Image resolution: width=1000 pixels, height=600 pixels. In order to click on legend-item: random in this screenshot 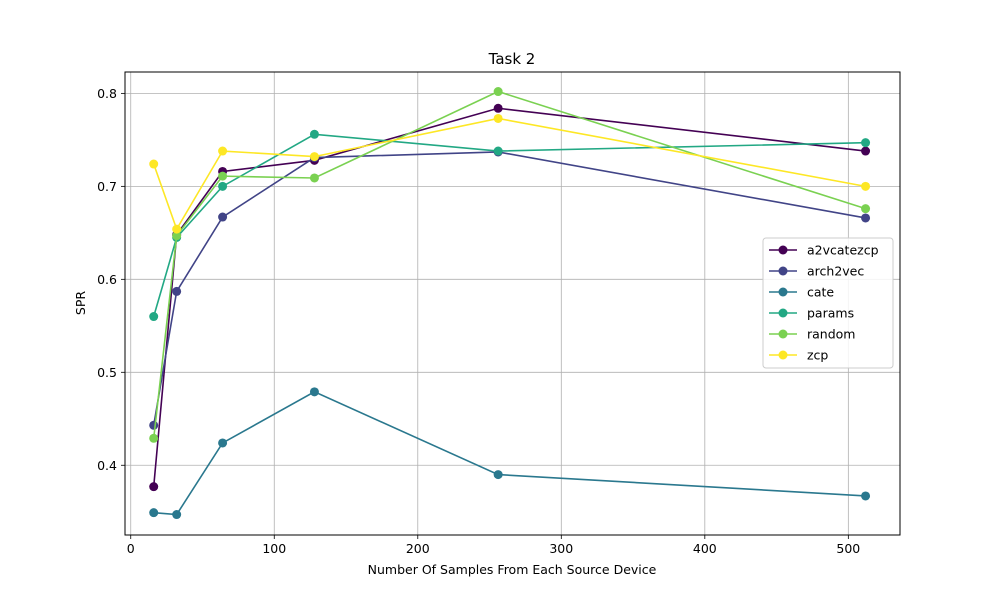, I will do `click(812, 334)`.